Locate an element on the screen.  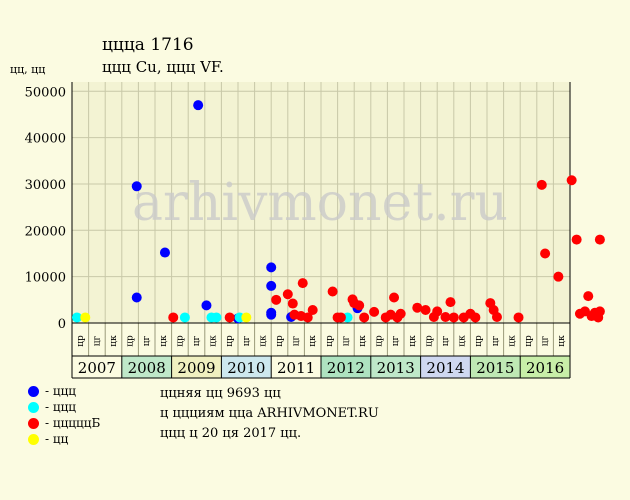
year-label: 2010 is located at coordinates (246, 368).